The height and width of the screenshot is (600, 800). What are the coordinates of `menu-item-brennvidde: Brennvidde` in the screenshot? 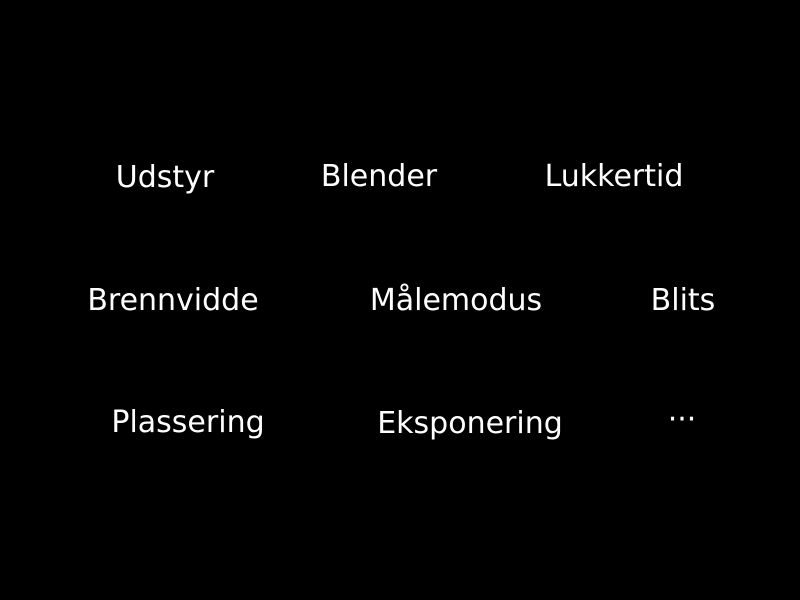 It's located at (173, 300).